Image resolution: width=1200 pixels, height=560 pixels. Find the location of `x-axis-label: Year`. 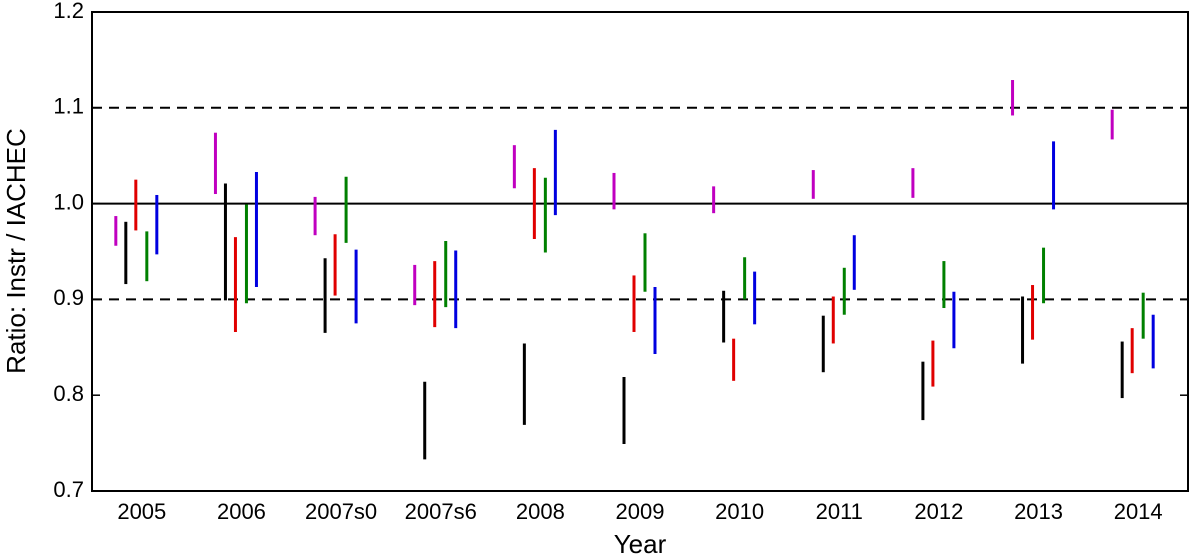

x-axis-label: Year is located at coordinates (640, 544).